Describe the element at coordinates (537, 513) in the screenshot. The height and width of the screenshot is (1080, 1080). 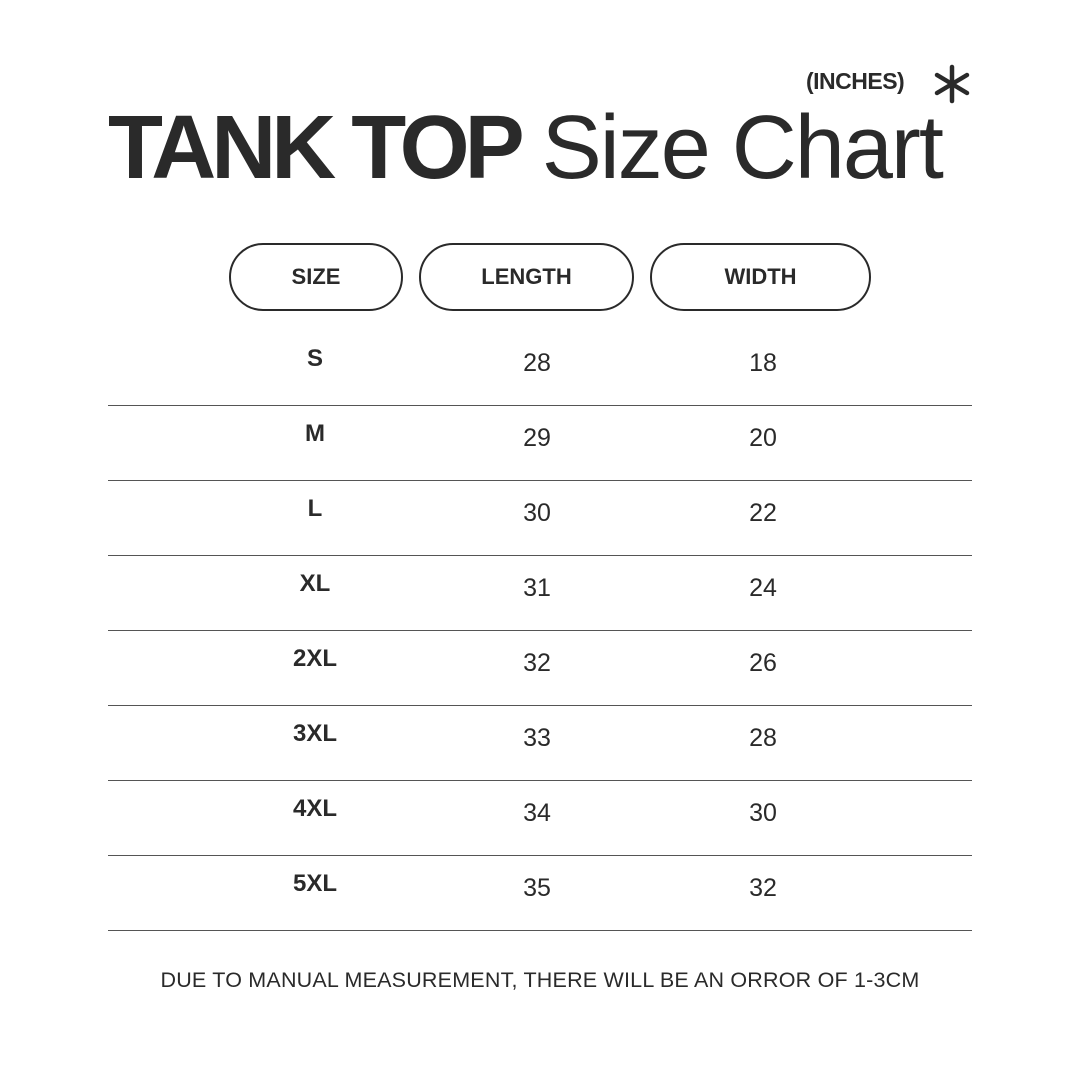
I see `cell-length: 30` at that location.